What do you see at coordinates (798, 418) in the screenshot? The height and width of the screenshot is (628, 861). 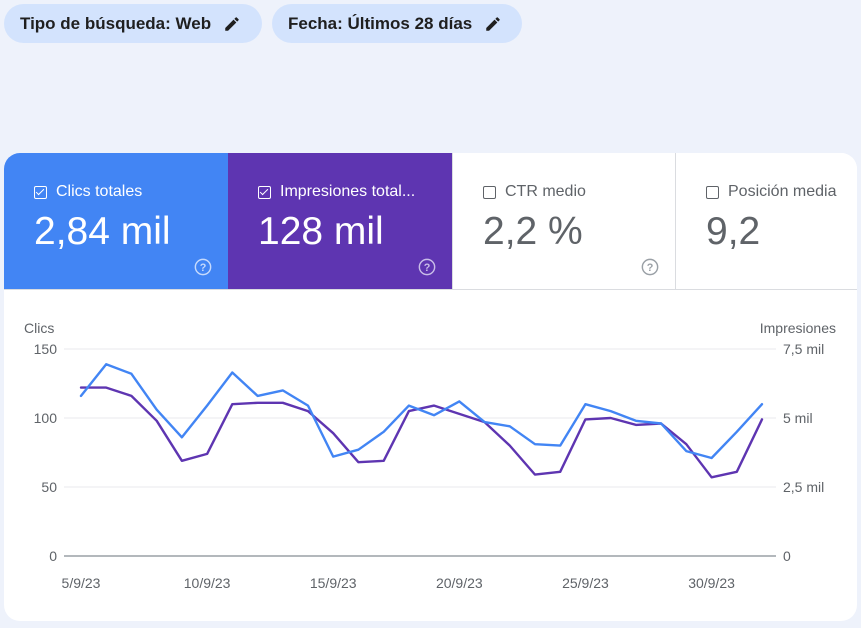 I see `y-tick-label-right: 5 mil` at bounding box center [798, 418].